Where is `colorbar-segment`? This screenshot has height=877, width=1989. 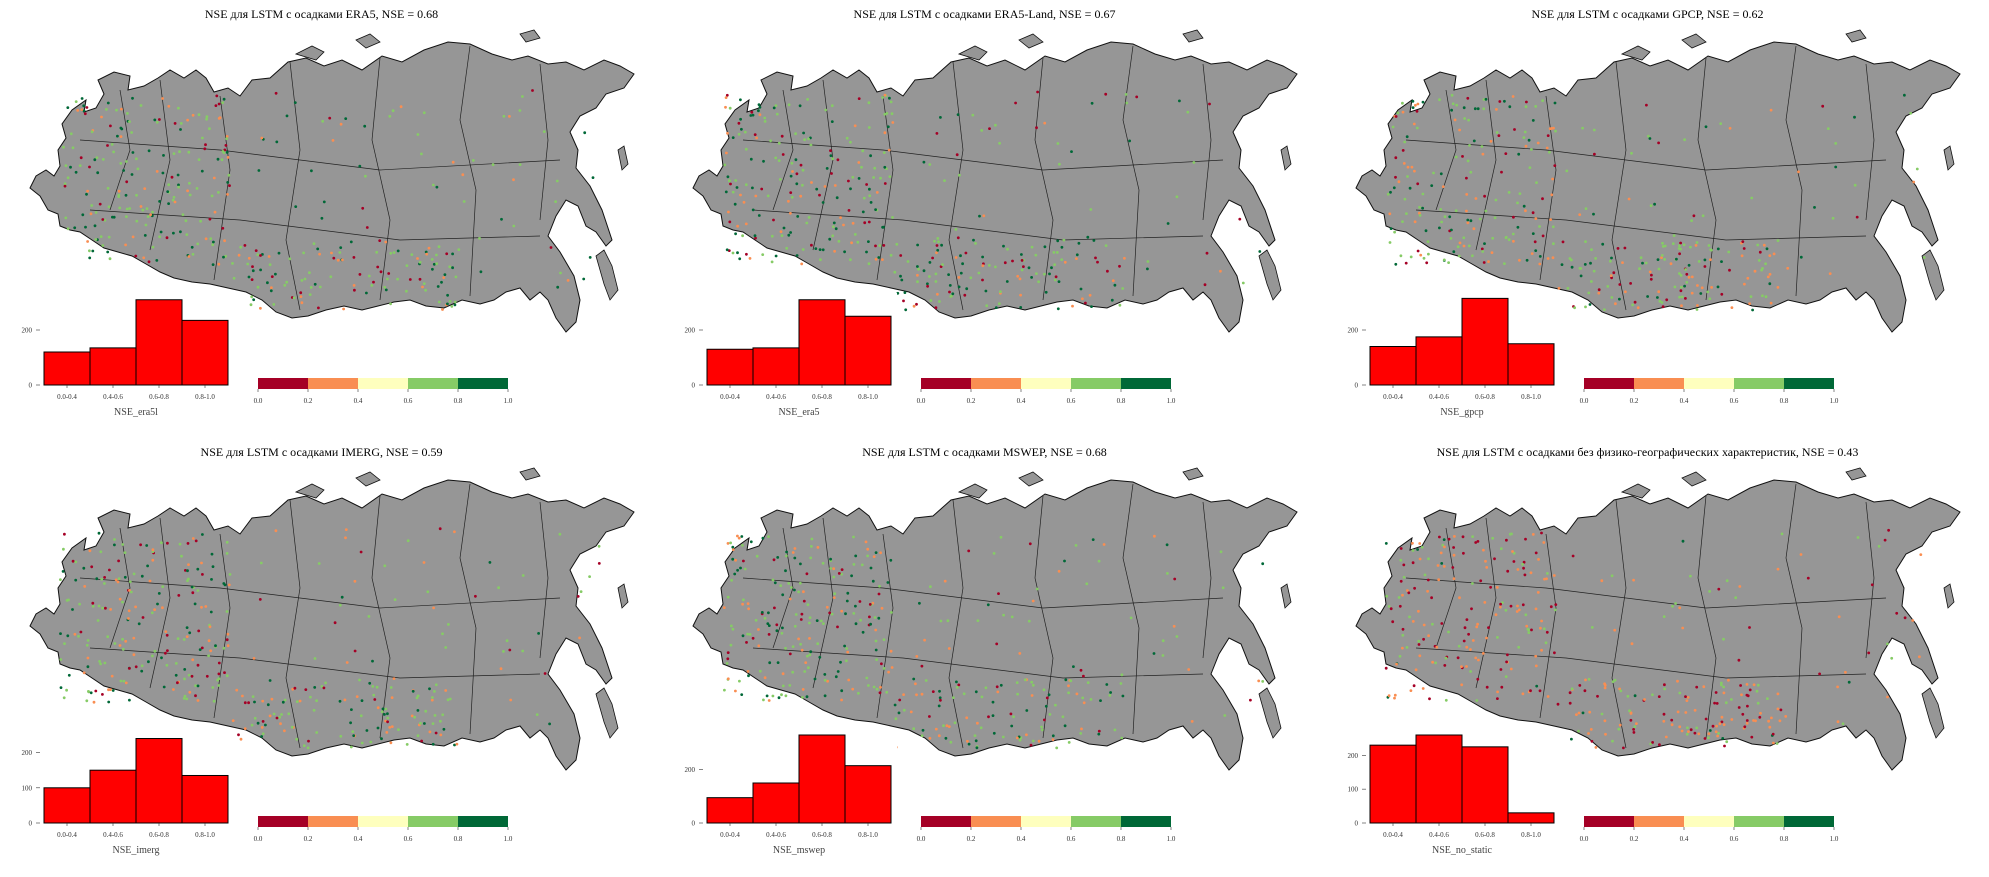
colorbar-segment is located at coordinates (433, 383).